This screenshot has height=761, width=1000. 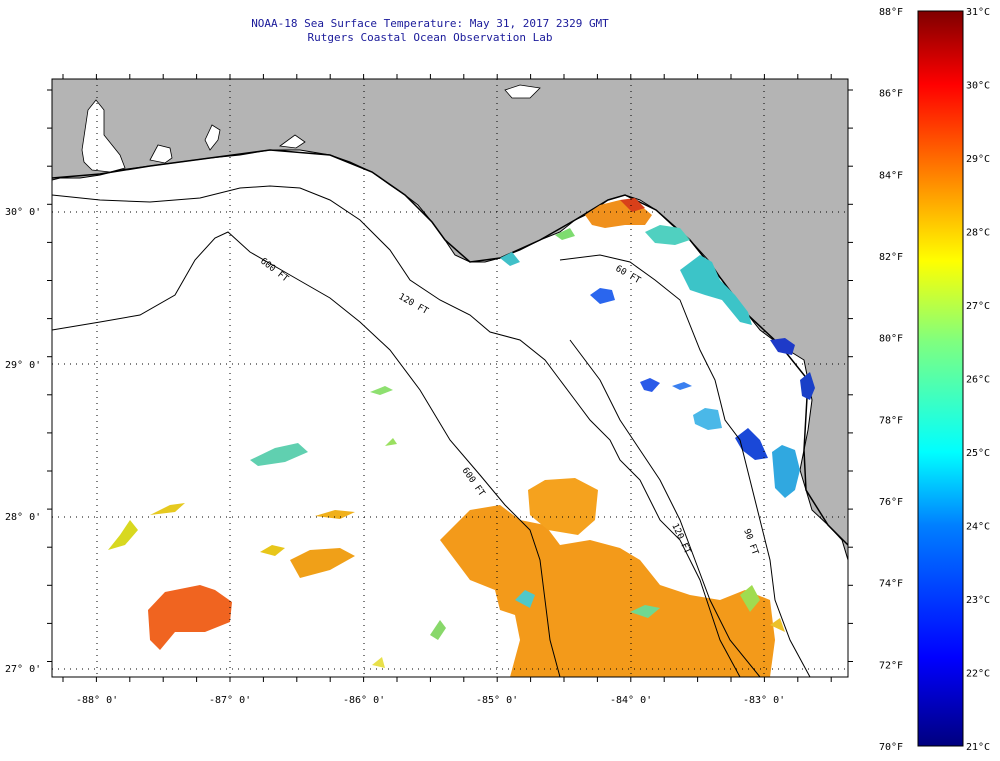 What do you see at coordinates (764, 700) in the screenshot?
I see `lon-label: -83° 0'` at bounding box center [764, 700].